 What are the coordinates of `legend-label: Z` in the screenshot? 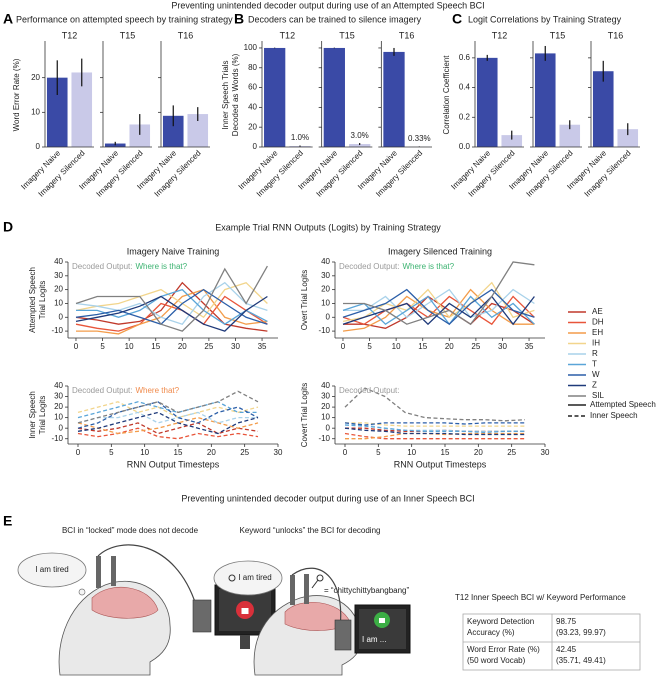 It's located at (594, 385).